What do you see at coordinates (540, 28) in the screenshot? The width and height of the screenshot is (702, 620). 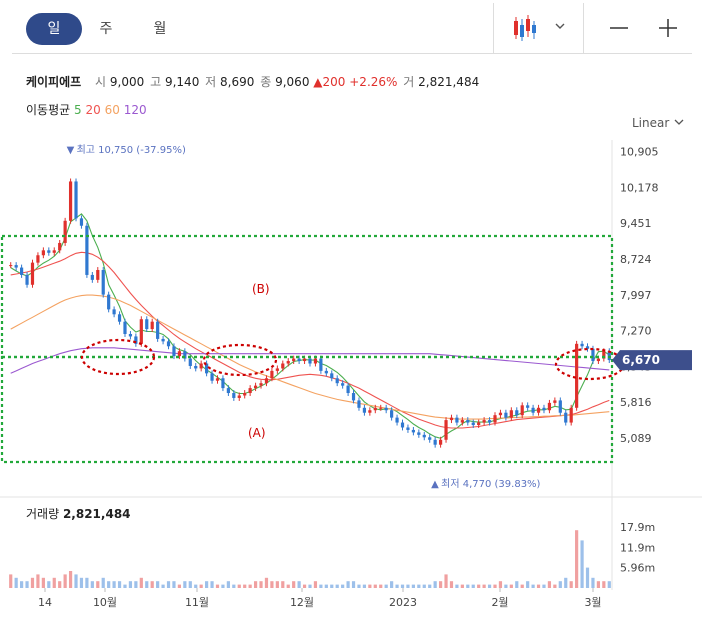 I see `chart-type-button` at bounding box center [540, 28].